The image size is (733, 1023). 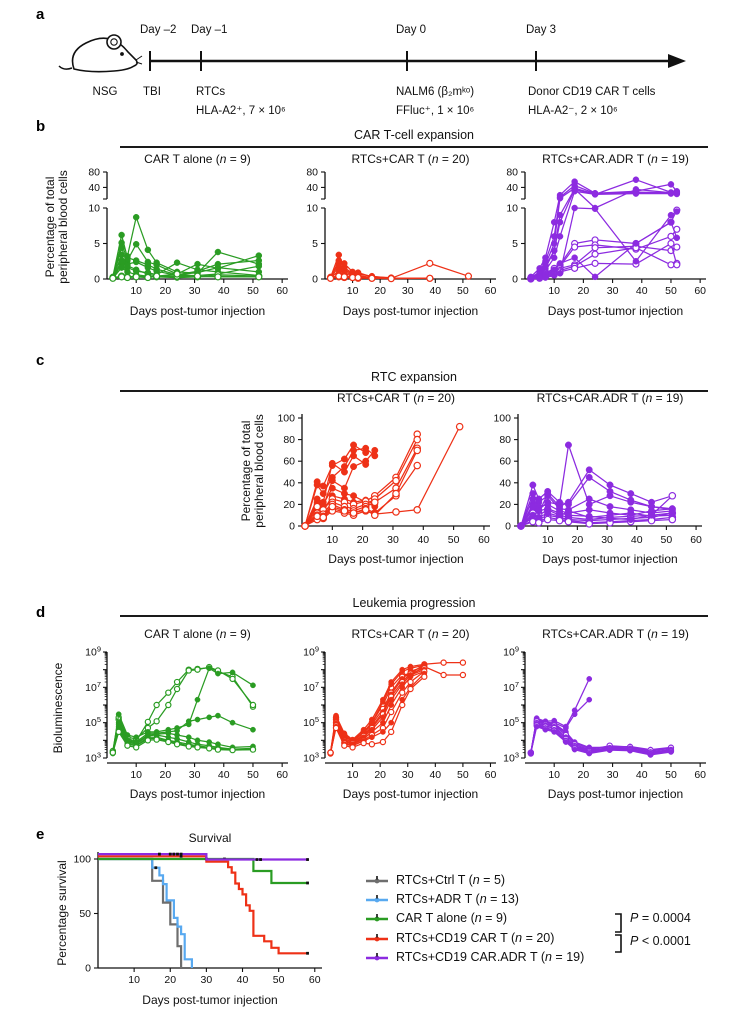 What do you see at coordinates (40, 360) in the screenshot?
I see `panel-c-letter: c` at bounding box center [40, 360].